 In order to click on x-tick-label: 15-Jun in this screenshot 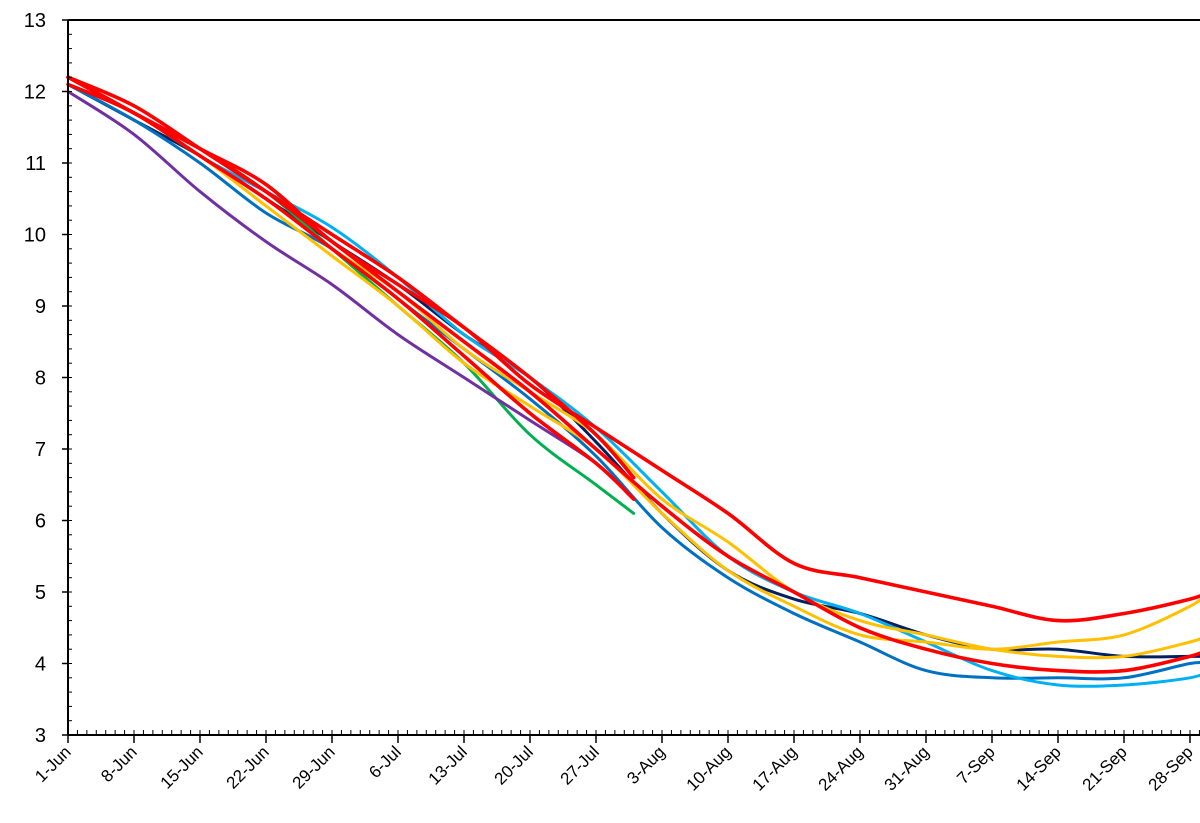, I will do `click(182, 767)`.